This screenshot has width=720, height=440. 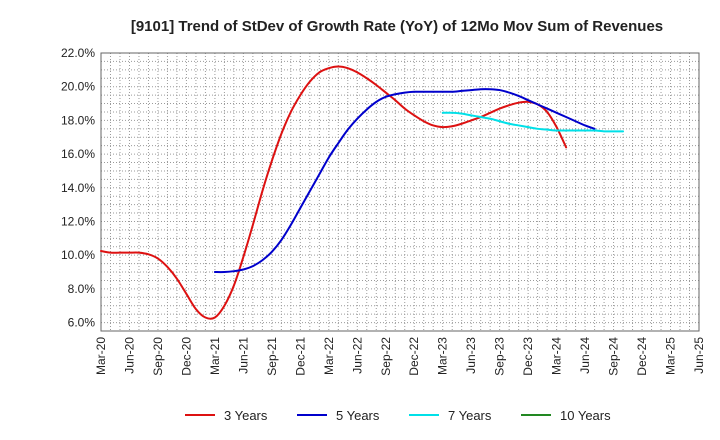 I want to click on x-tick-label: Jun-22, so click(x=357, y=355).